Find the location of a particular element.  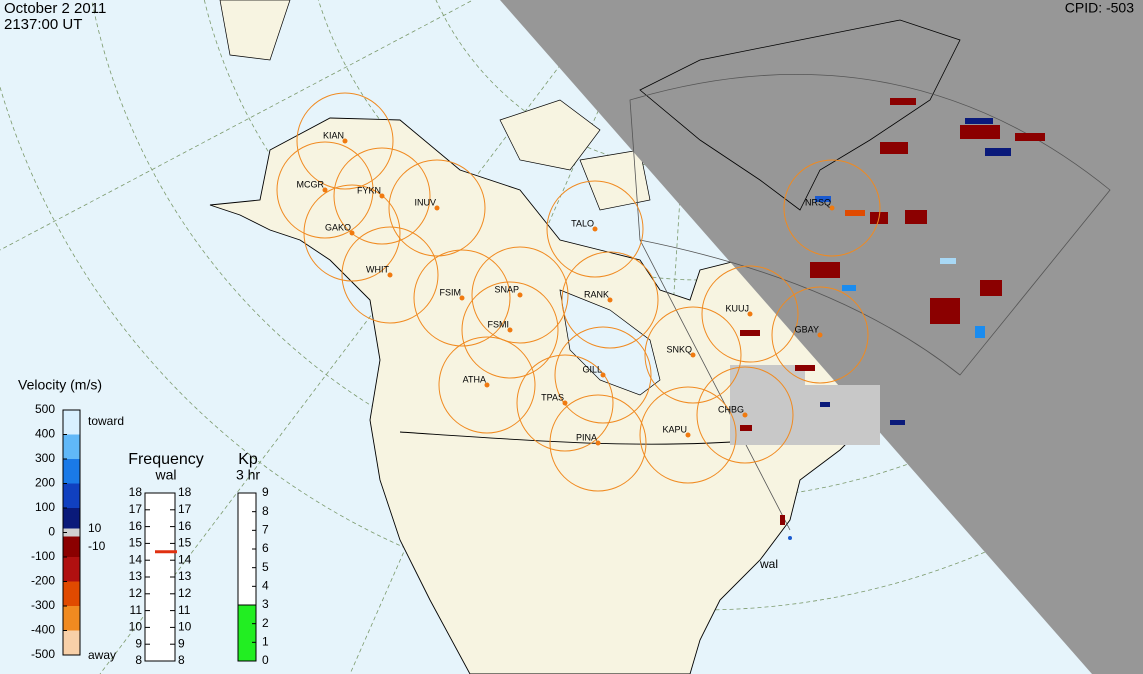

velocity-tick-label: 500 is located at coordinates (45, 409).